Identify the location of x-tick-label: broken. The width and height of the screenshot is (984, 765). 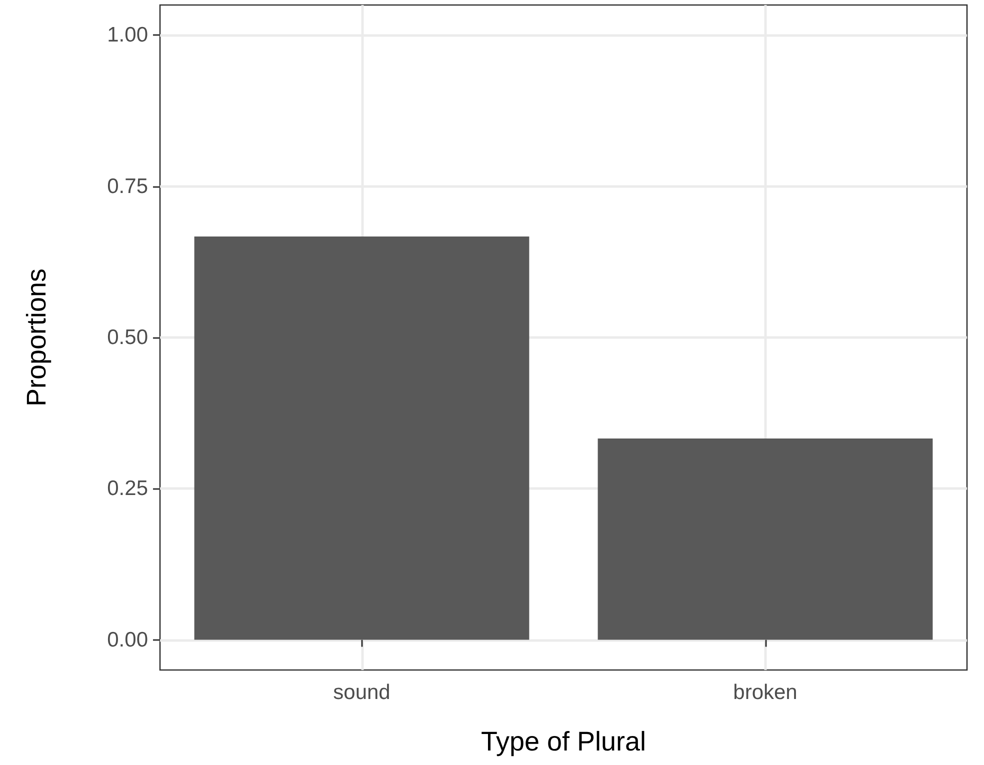
(765, 692).